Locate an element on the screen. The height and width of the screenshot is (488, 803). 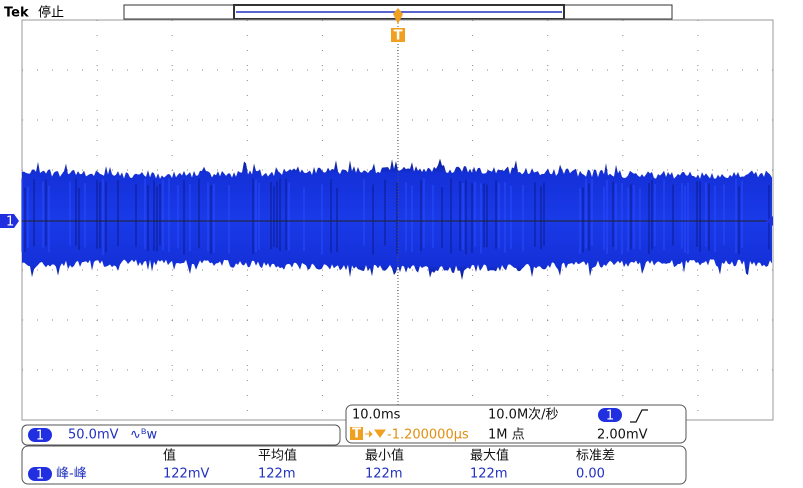
measurement-value: 0.00 is located at coordinates (590, 474).